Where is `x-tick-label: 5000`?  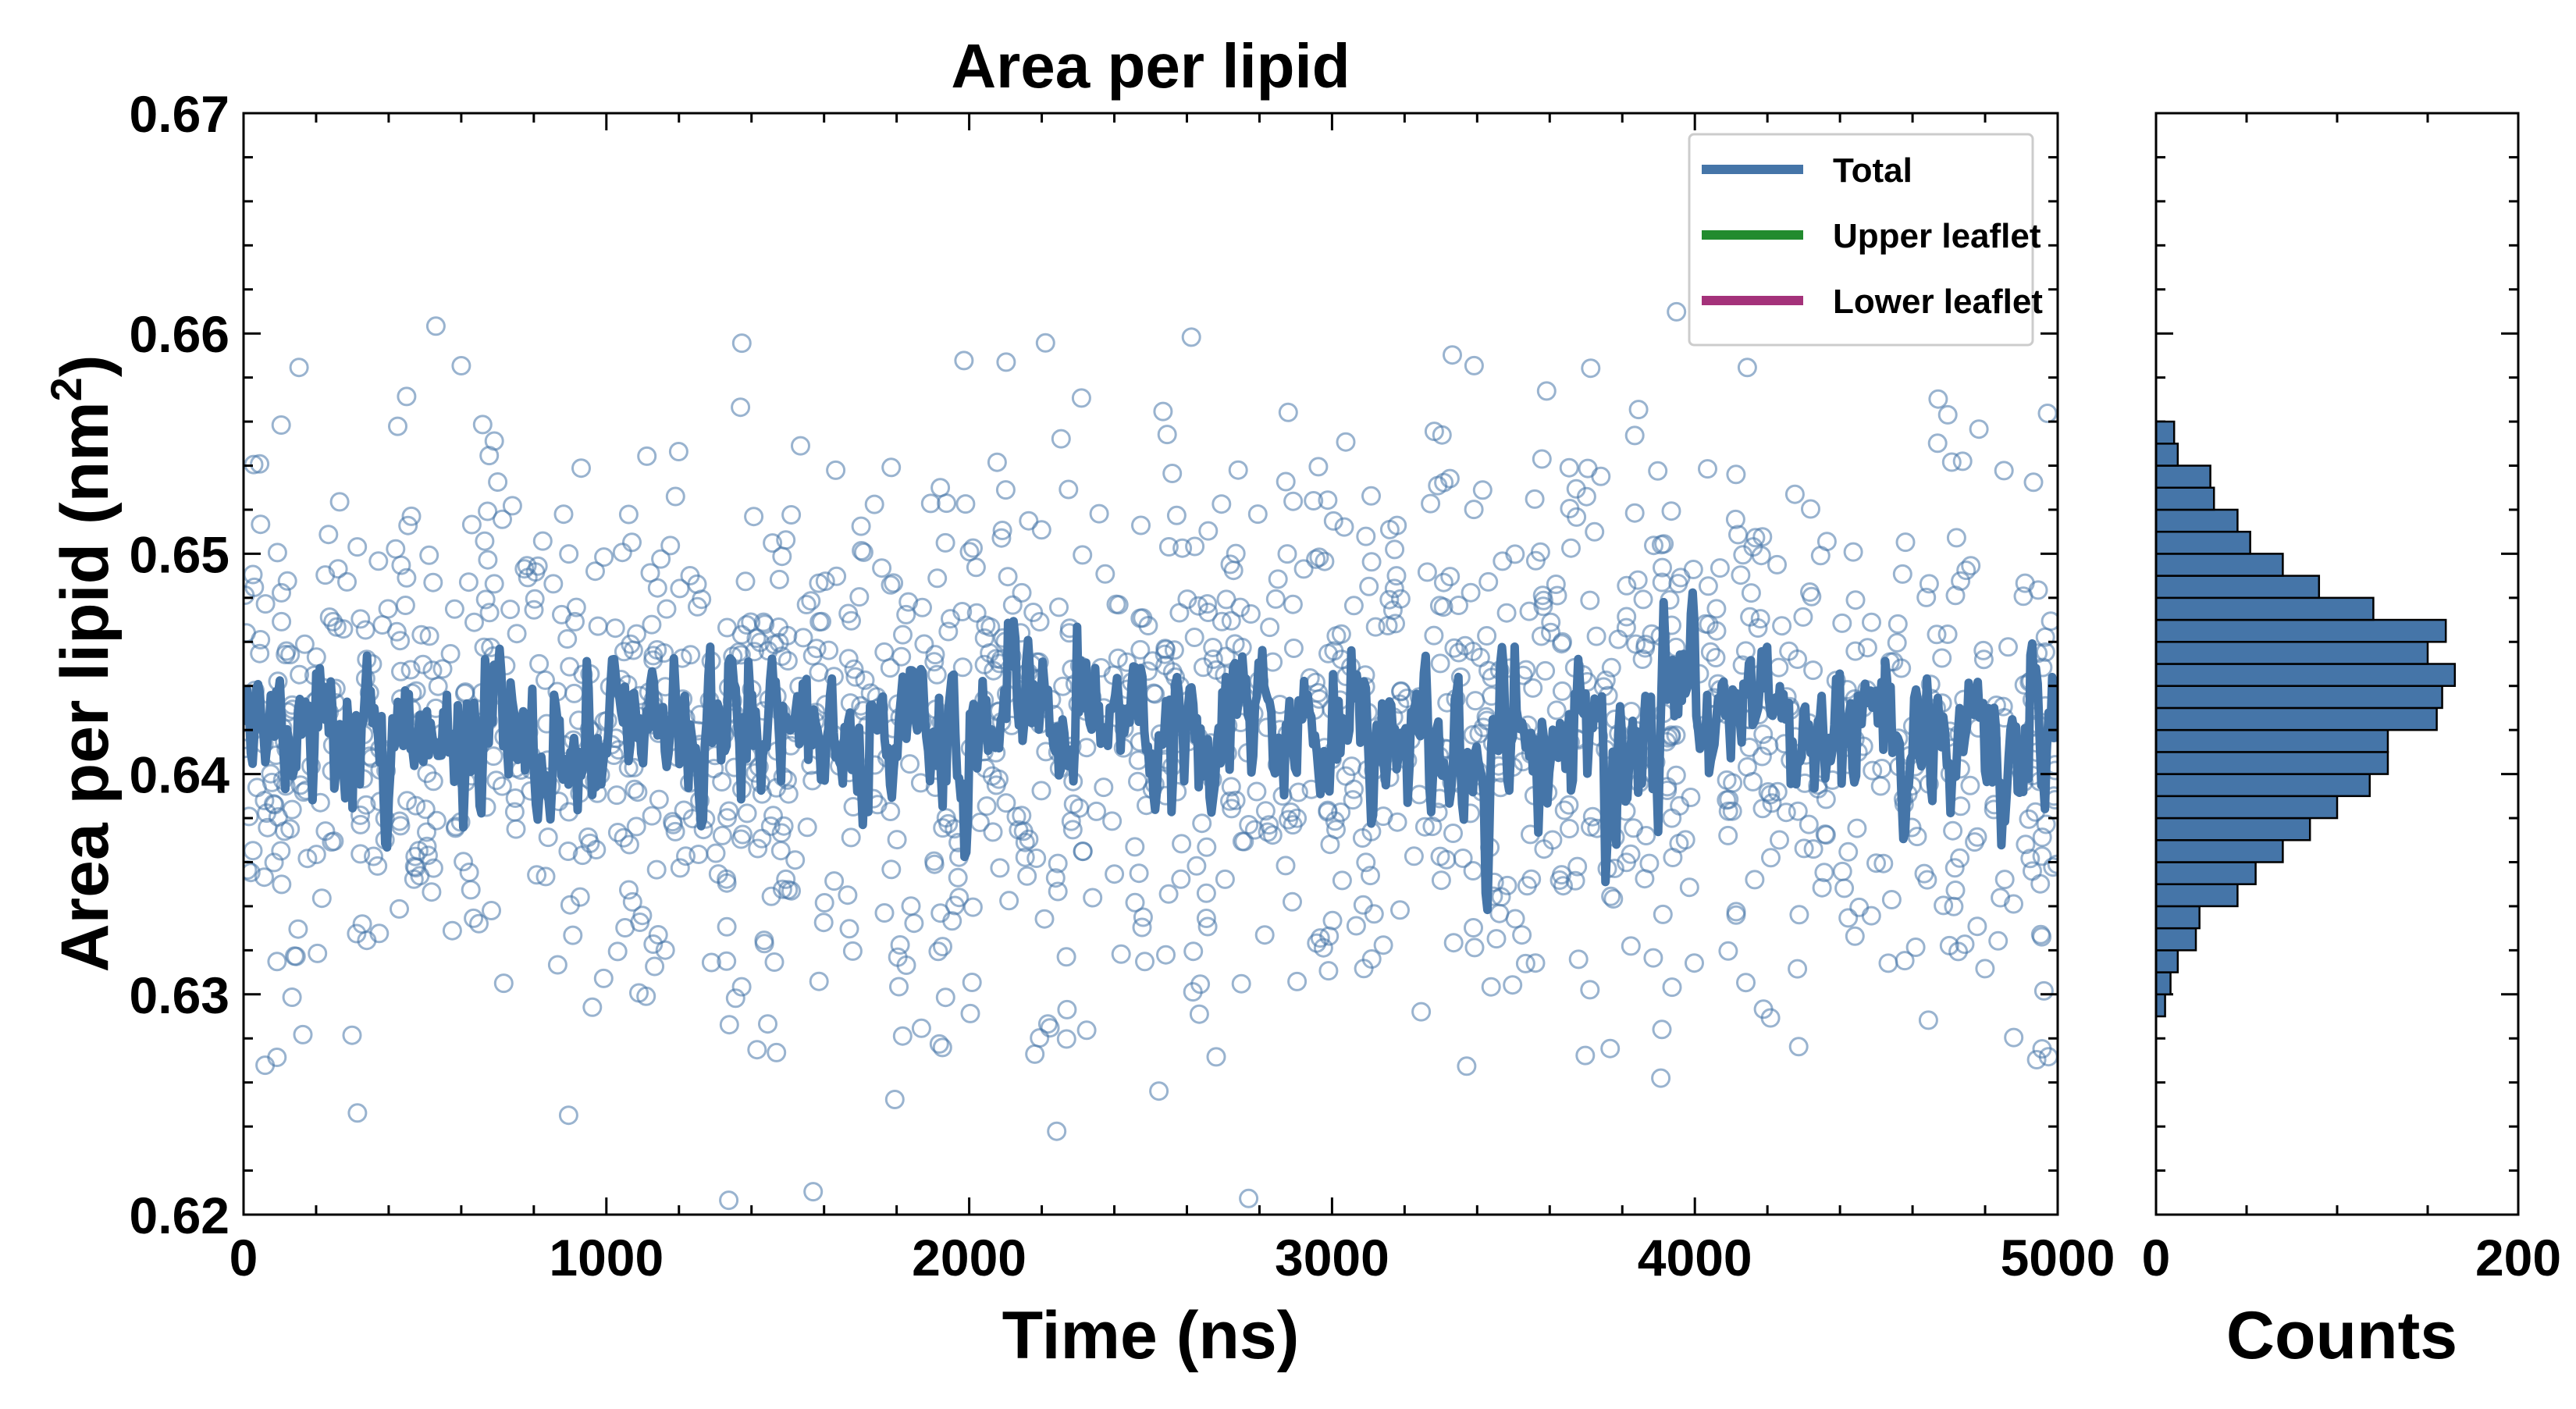 x-tick-label: 5000 is located at coordinates (2058, 1257).